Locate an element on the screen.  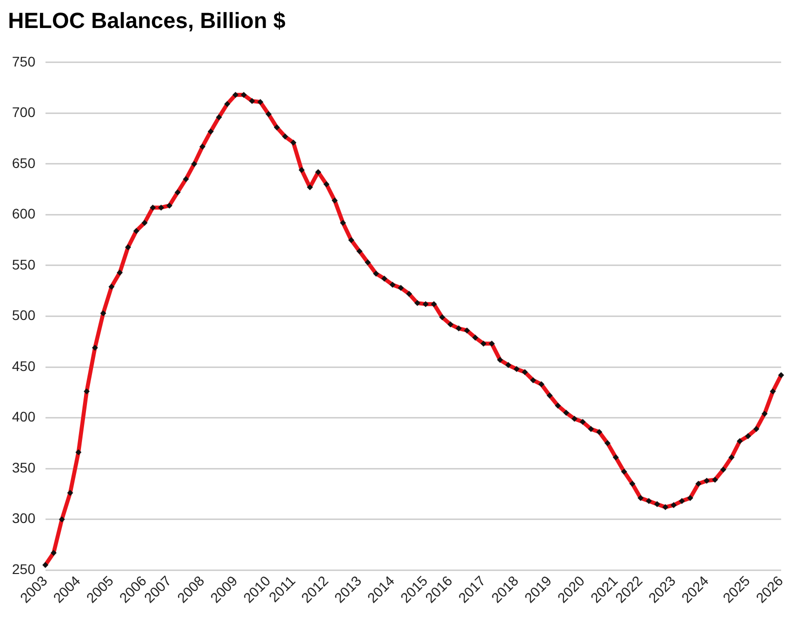
chart-title: HELOC Balances, Billion $ is located at coordinates (147, 21).